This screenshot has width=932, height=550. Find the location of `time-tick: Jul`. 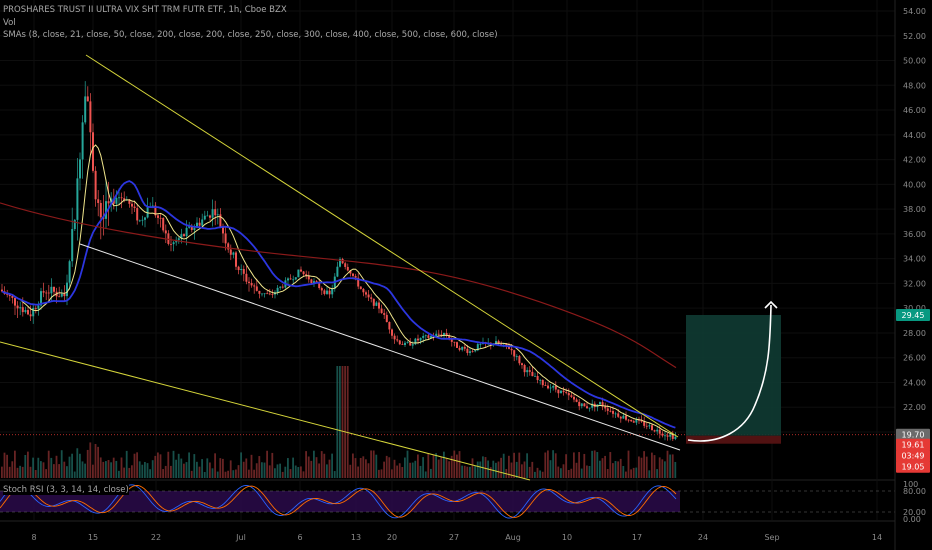

time-tick: Jul is located at coordinates (240, 537).